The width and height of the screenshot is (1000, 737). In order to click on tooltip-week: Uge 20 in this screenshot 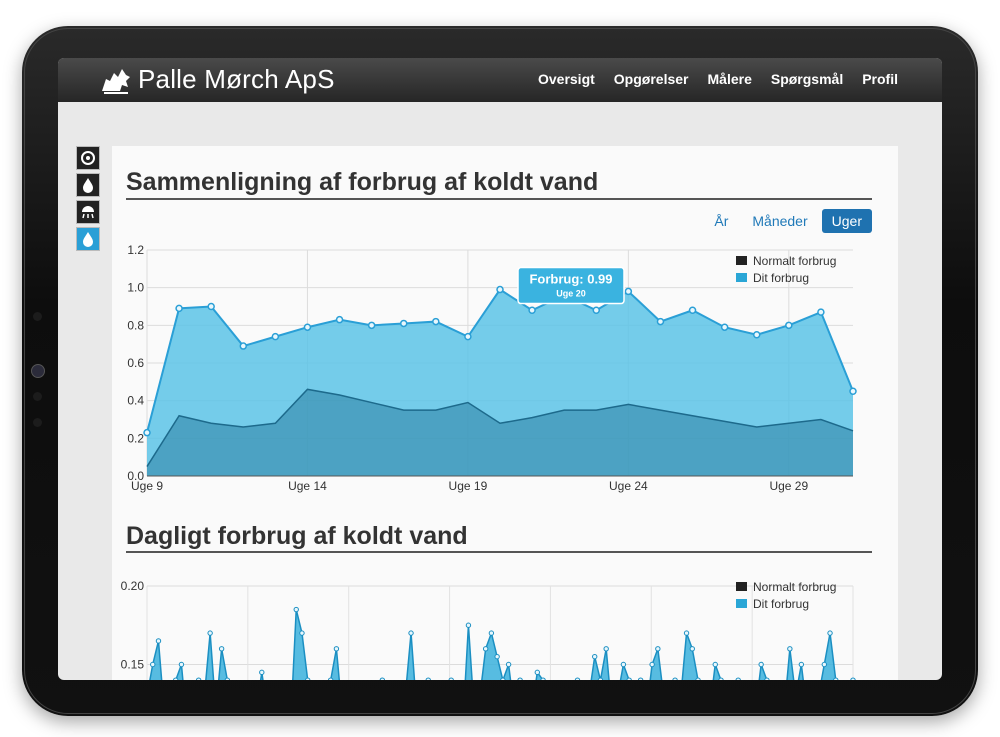, I will do `click(571, 294)`.